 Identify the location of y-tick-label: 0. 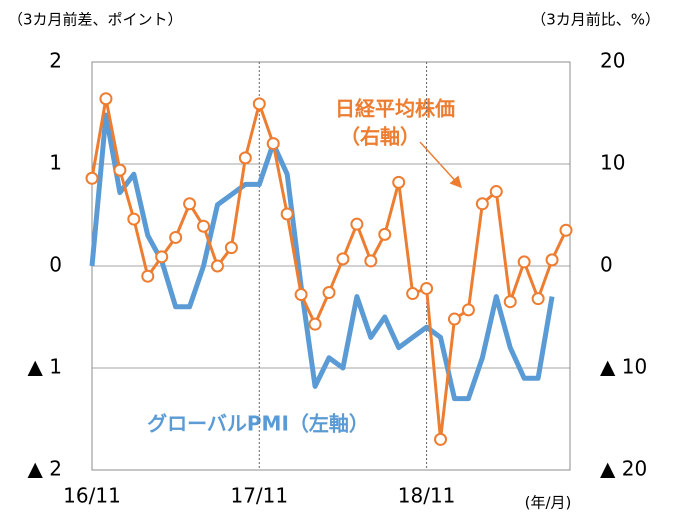
(55, 265).